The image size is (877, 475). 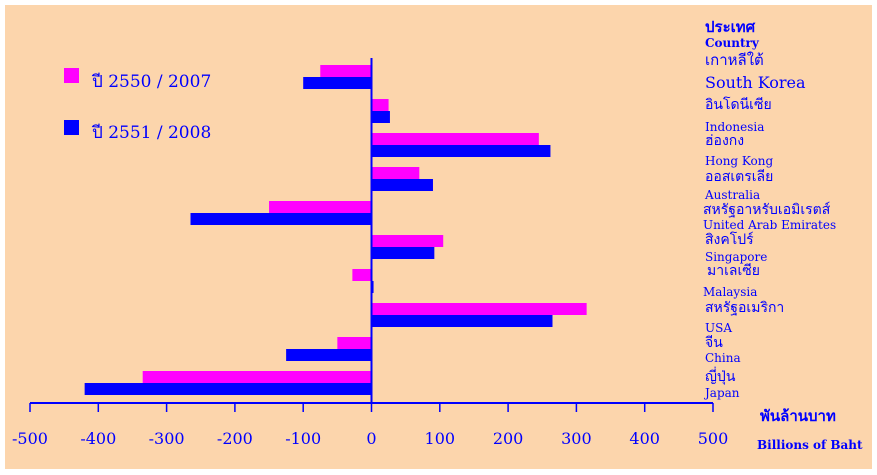 I want to click on category-label-english: Indonesia, so click(x=735, y=127).